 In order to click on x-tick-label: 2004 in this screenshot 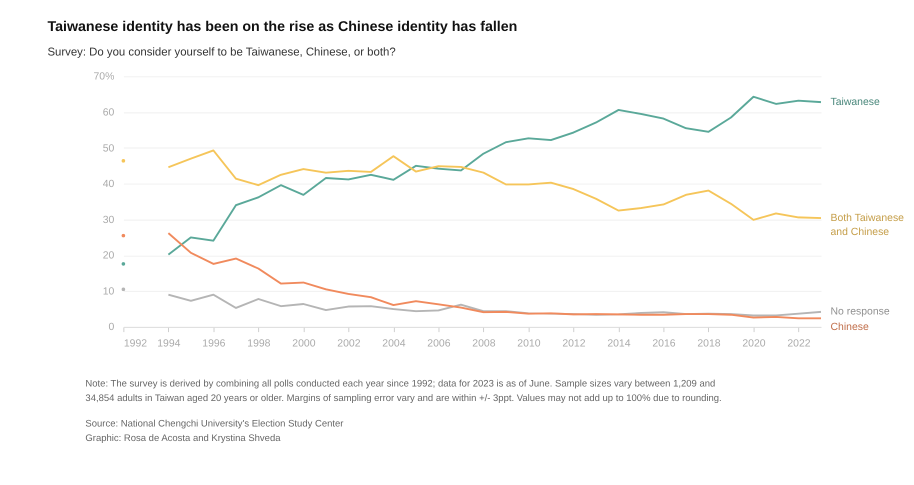, I will do `click(394, 344)`.